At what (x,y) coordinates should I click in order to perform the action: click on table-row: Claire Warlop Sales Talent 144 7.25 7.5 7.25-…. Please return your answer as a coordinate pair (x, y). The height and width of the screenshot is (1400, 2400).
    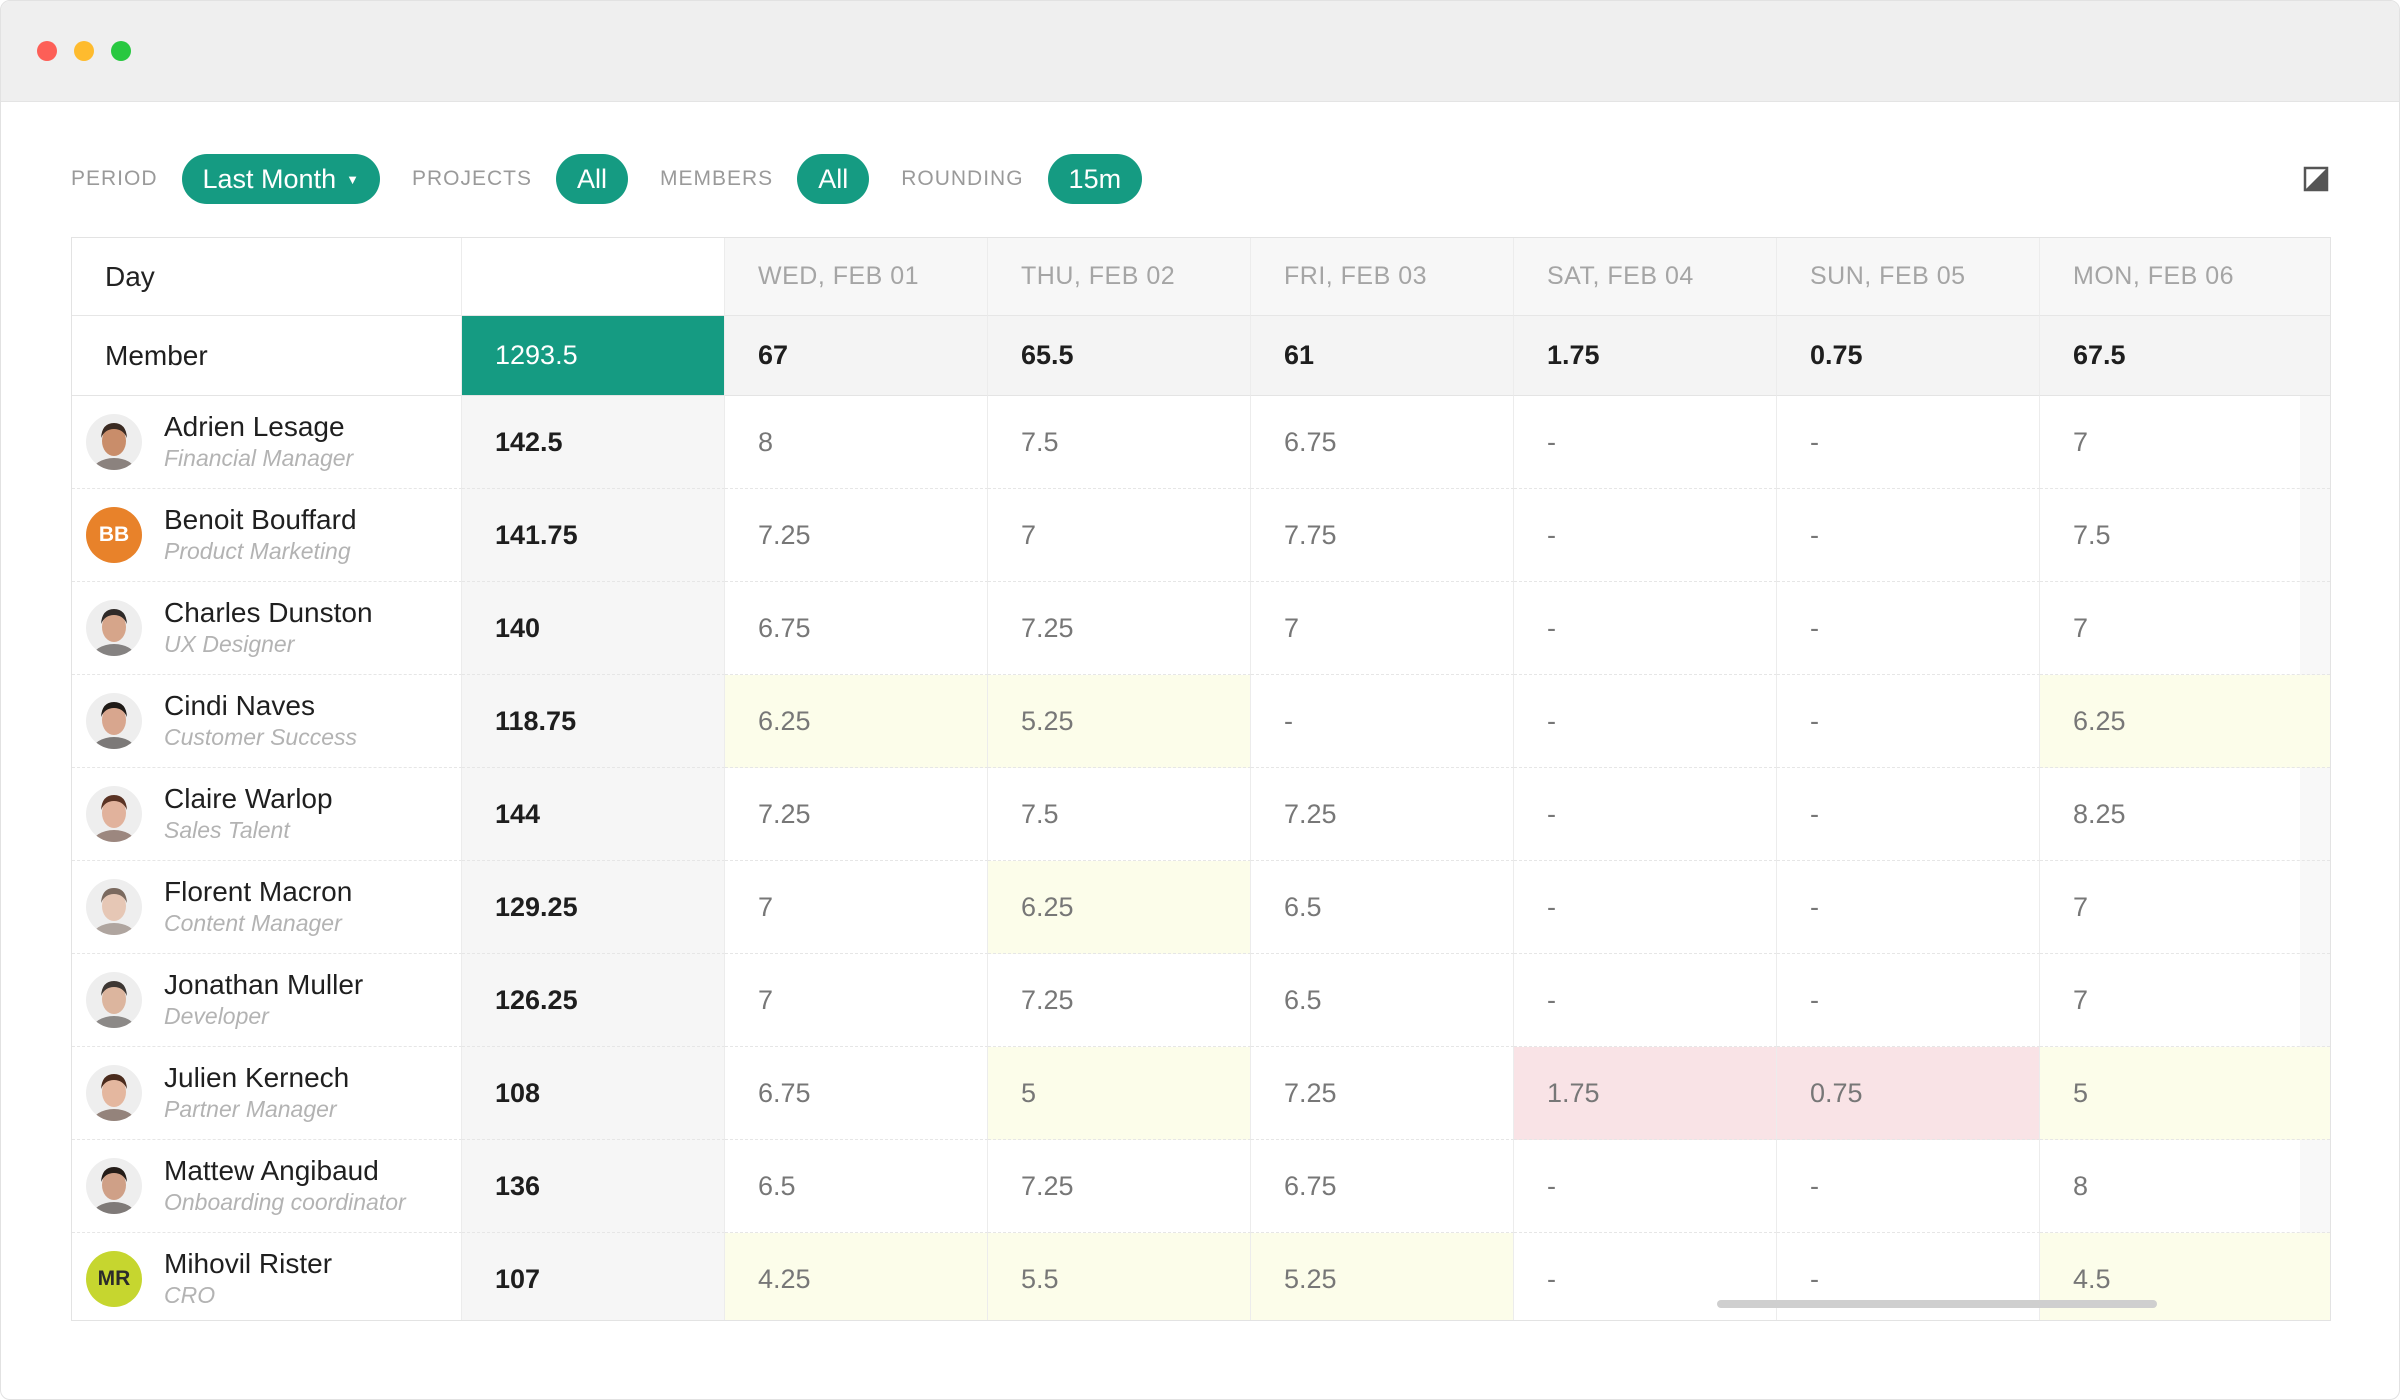
    Looking at the image, I should click on (1201, 814).